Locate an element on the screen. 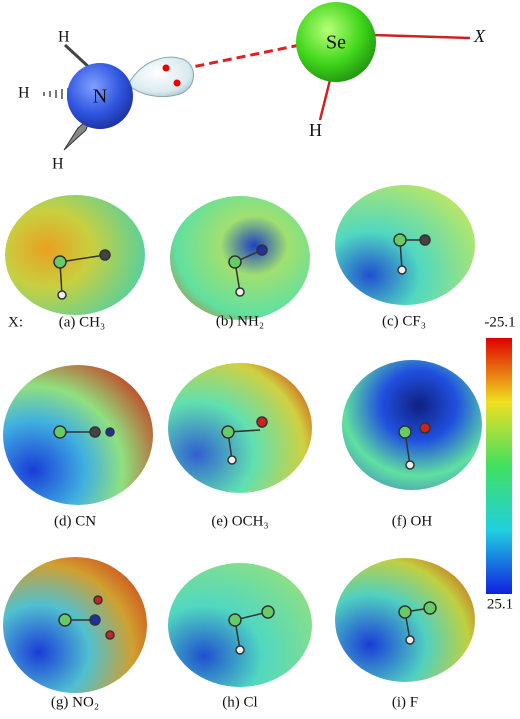 The width and height of the screenshot is (520, 719). panel-label: (i) F is located at coordinates (405, 702).